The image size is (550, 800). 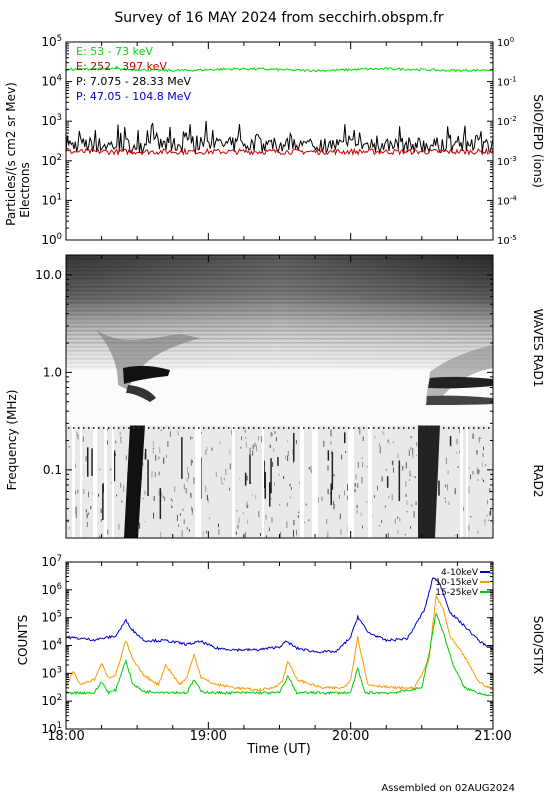 What do you see at coordinates (51, 561) in the screenshot?
I see `stix-tick-label: 10⁷` at bounding box center [51, 561].